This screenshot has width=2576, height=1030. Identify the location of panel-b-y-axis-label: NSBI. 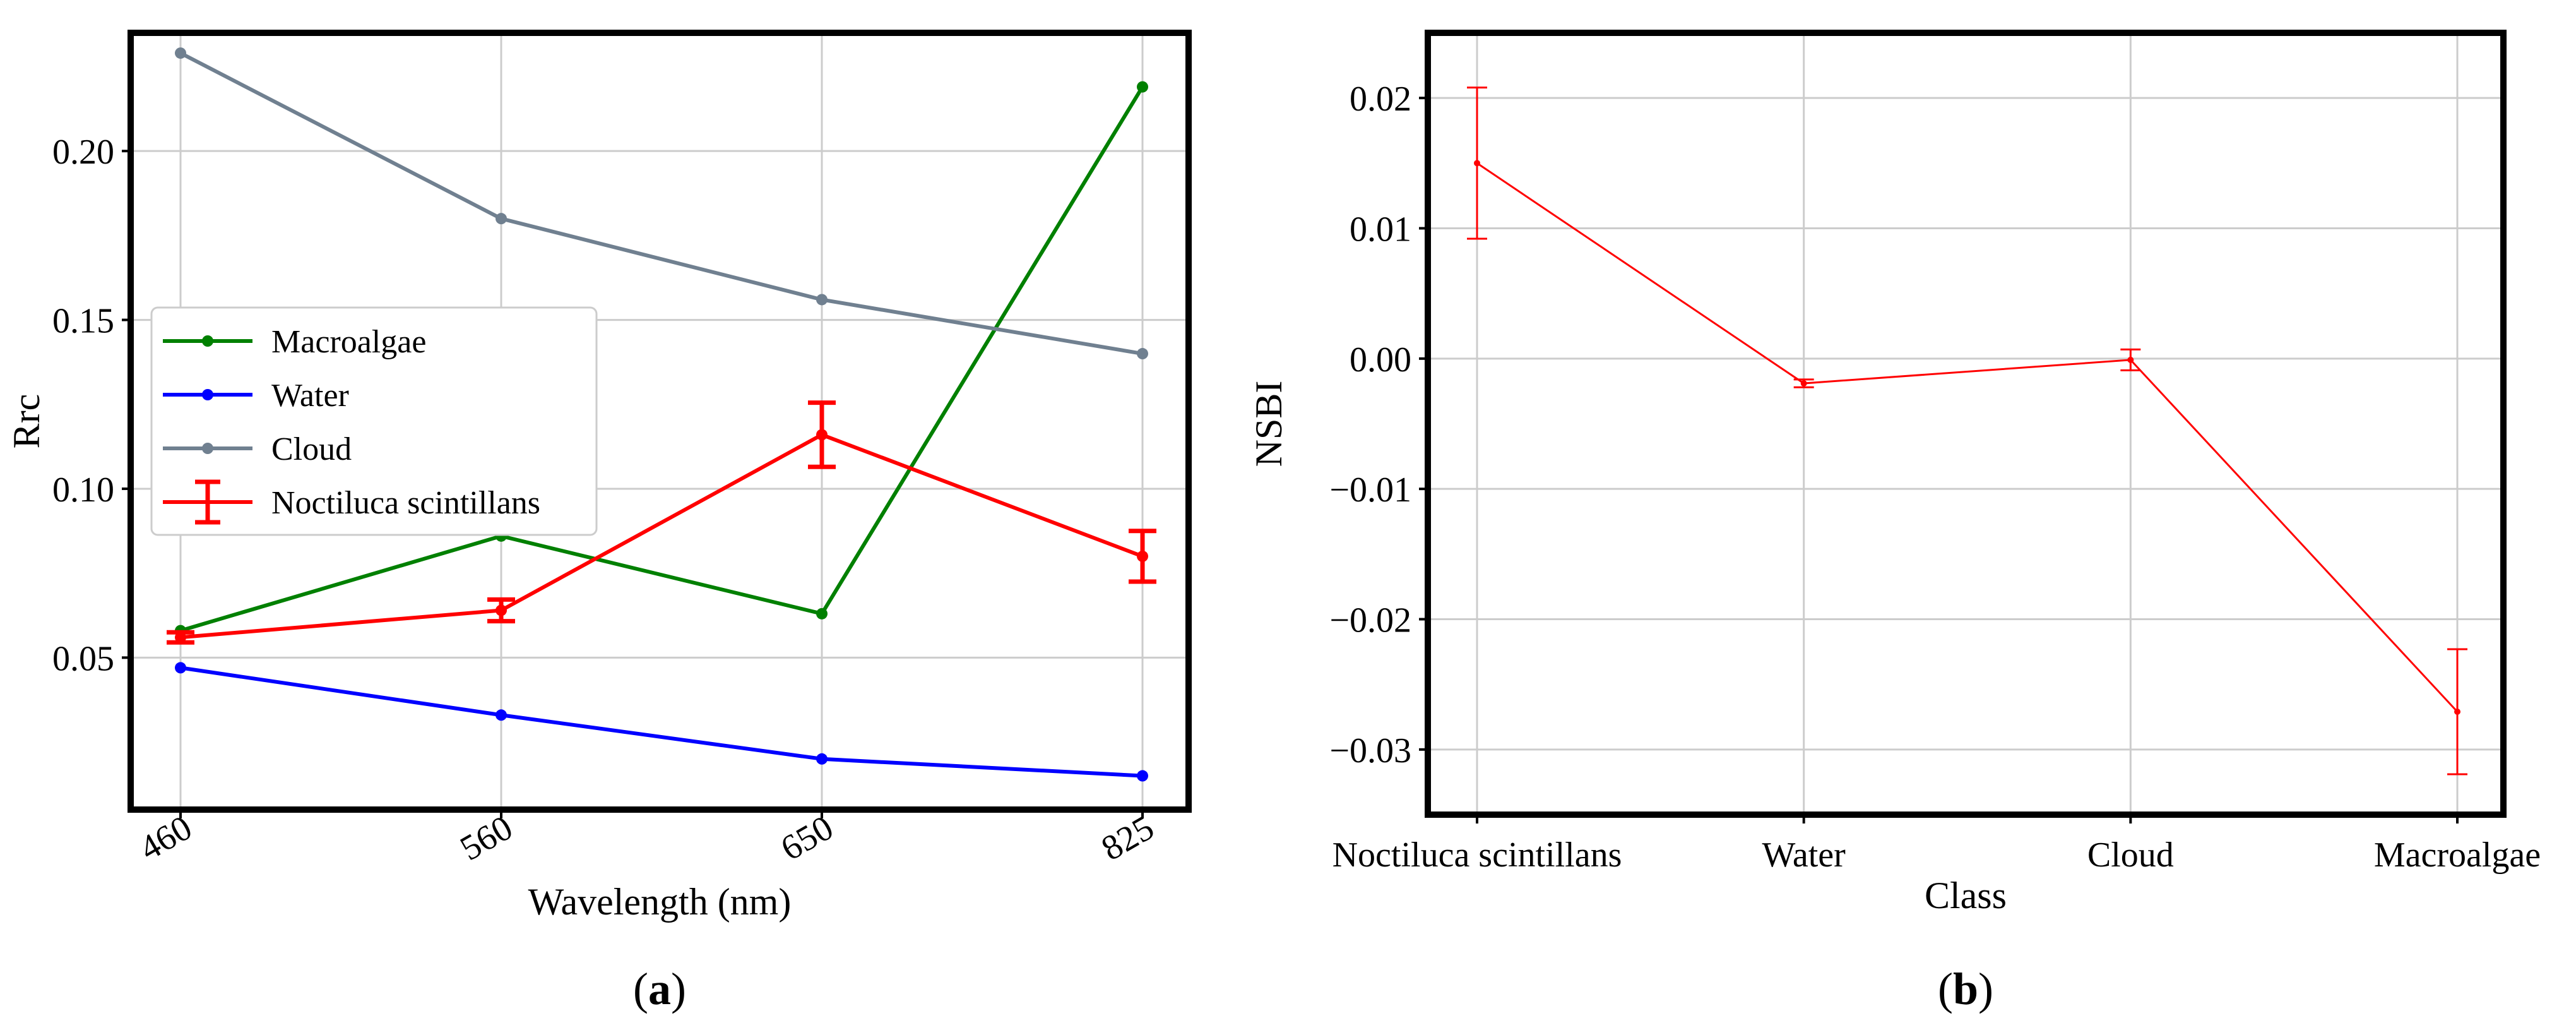
(1269, 424).